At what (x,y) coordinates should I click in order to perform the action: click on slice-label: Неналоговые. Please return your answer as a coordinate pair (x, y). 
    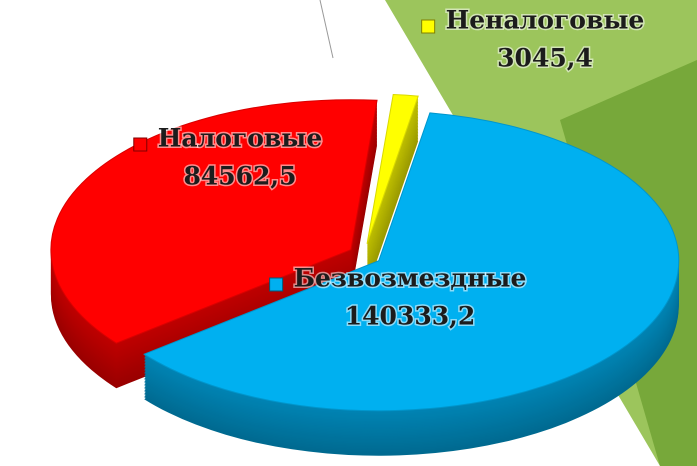
    Looking at the image, I should click on (545, 20).